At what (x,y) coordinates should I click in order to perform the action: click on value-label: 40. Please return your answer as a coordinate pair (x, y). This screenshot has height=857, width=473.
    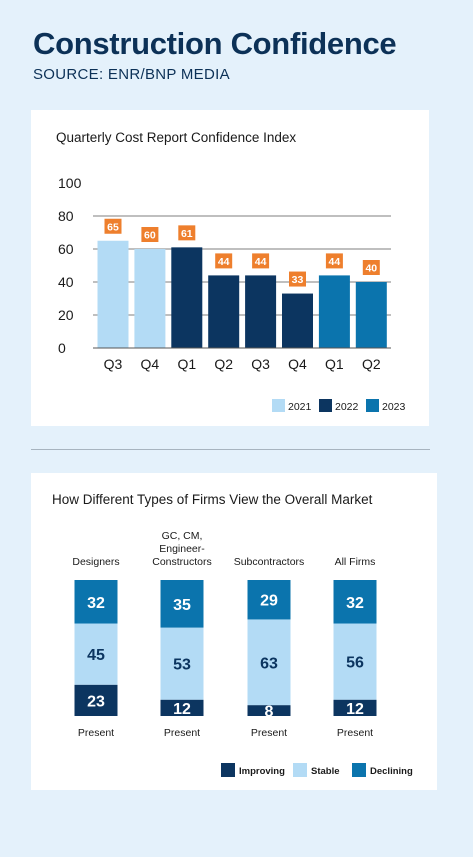
    Looking at the image, I should click on (371, 269).